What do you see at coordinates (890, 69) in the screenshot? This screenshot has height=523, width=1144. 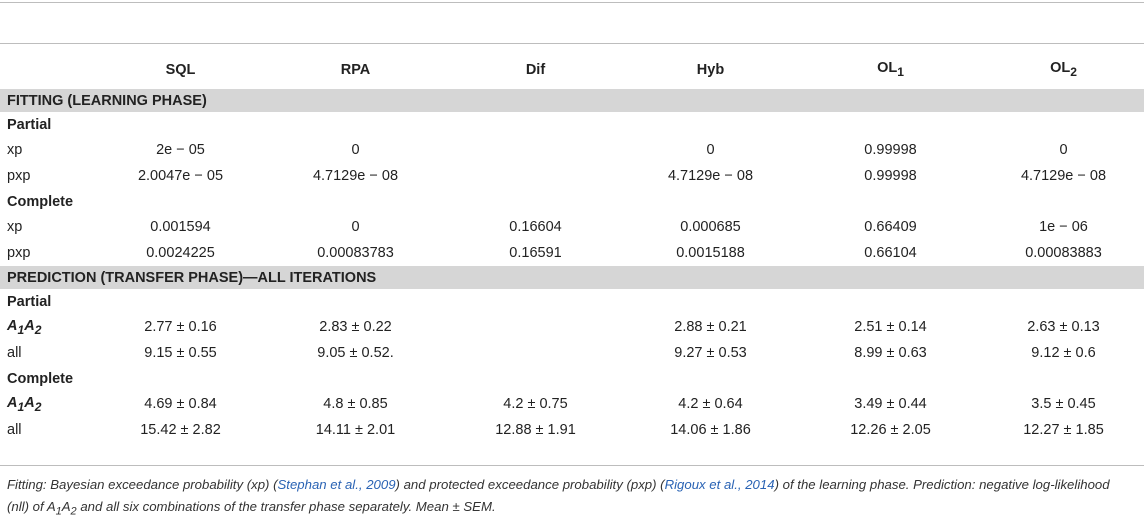 I see `header-ol1: OL1` at bounding box center [890, 69].